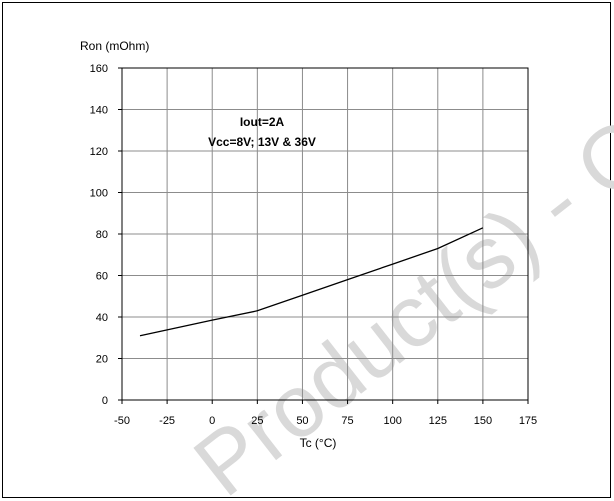 The image size is (614, 501). What do you see at coordinates (257, 421) in the screenshot?
I see `x-tick-label: 25` at bounding box center [257, 421].